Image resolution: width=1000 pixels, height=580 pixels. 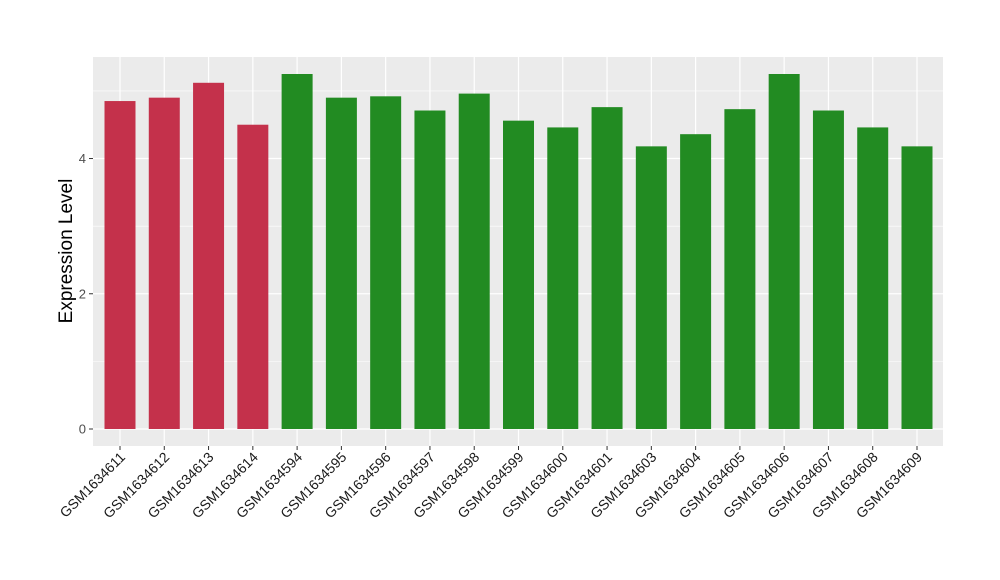 I want to click on y-tick-label: 4, so click(x=82, y=158).